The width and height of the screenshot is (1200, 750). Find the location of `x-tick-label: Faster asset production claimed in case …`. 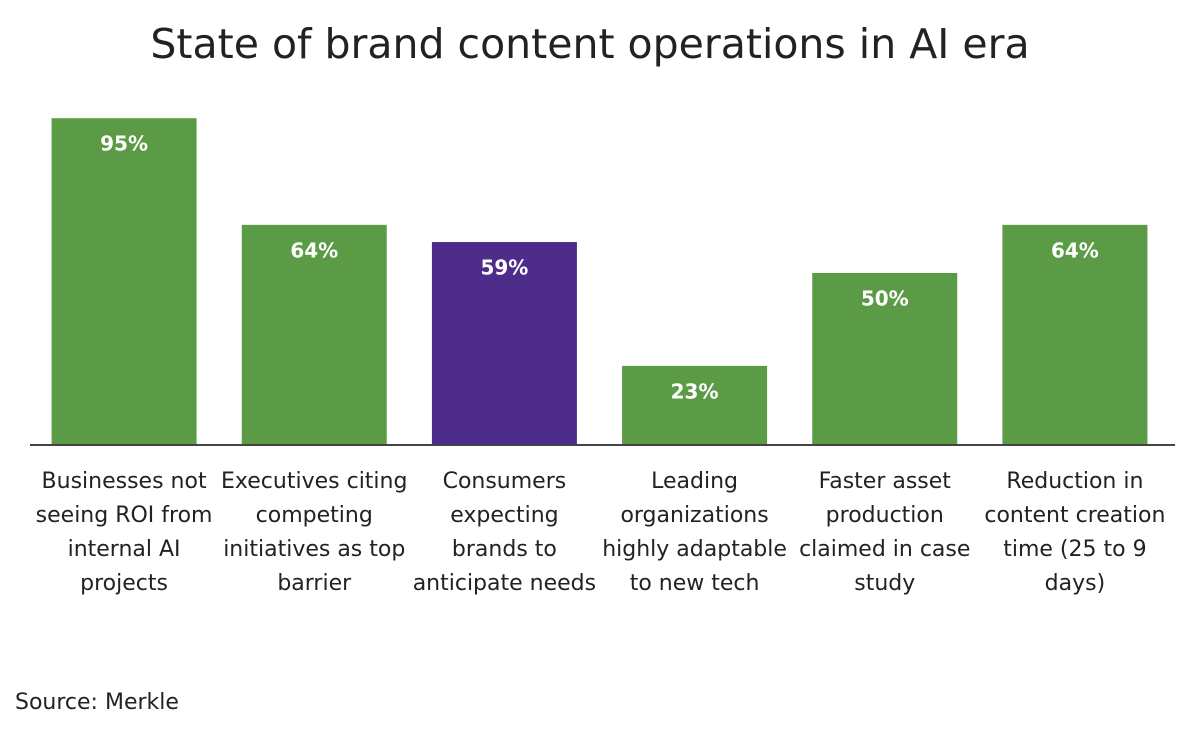

x-tick-label: Faster asset production claimed in case … is located at coordinates (885, 532).